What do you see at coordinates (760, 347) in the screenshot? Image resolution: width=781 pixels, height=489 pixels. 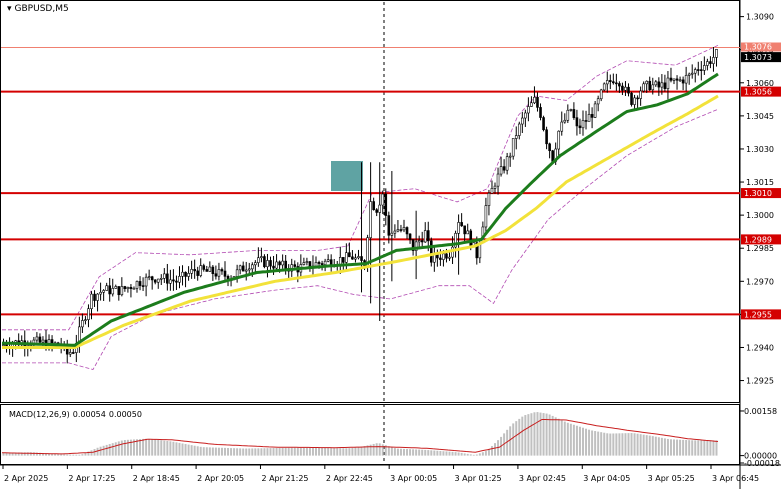 I see `price-tick-label: 1.2940` at bounding box center [760, 347].